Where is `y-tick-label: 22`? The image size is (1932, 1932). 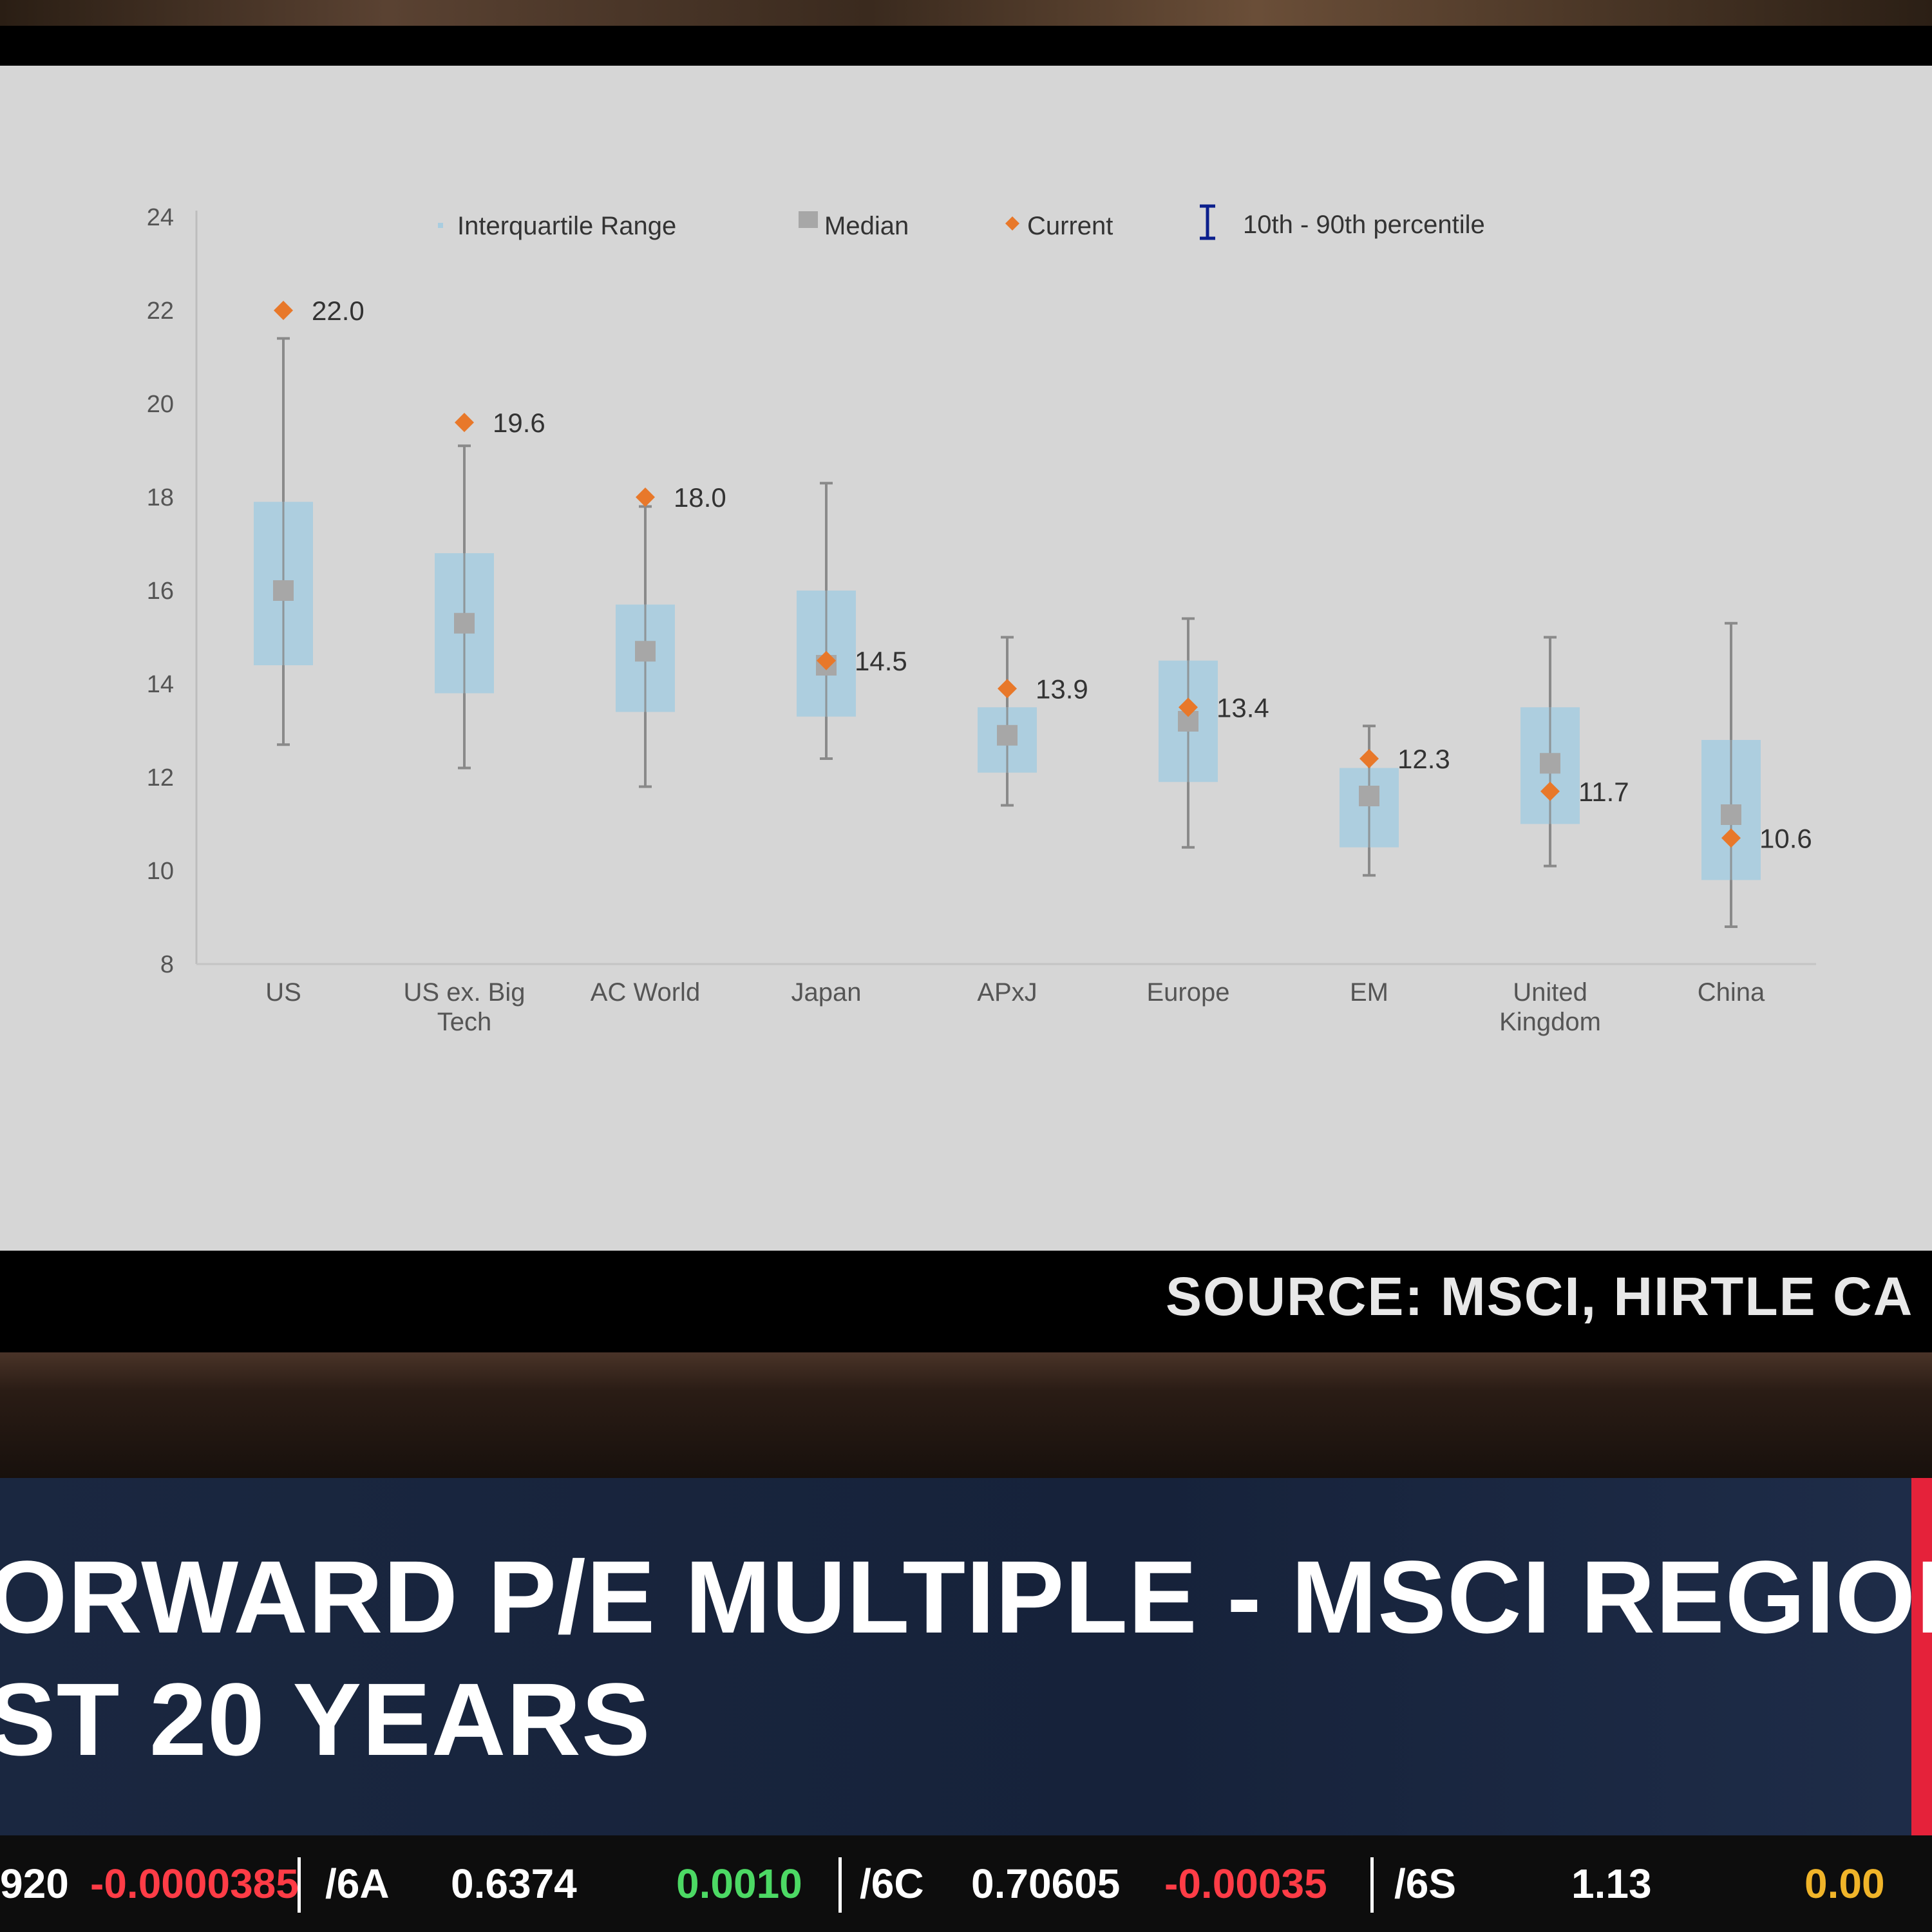
y-tick-label: 22 is located at coordinates (160, 311).